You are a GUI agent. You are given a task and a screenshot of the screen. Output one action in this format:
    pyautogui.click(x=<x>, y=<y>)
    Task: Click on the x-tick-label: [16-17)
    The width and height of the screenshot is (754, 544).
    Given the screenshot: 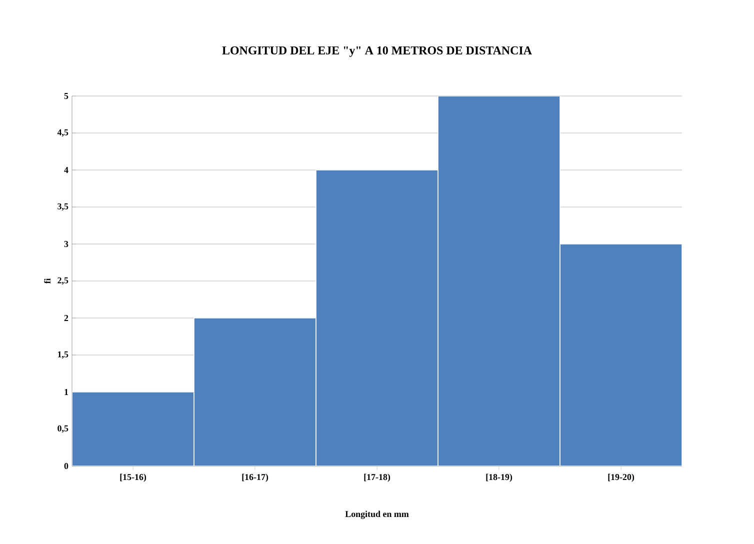 What is the action you would take?
    pyautogui.click(x=255, y=478)
    